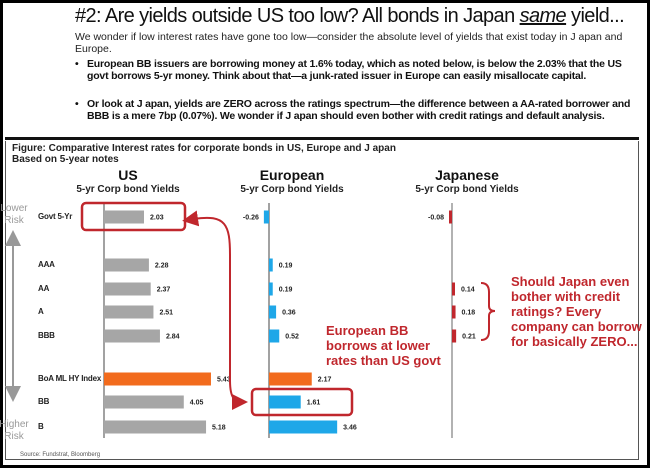 The height and width of the screenshot is (468, 650). I want to click on category-label: Govt 5-Yr, so click(55, 216).